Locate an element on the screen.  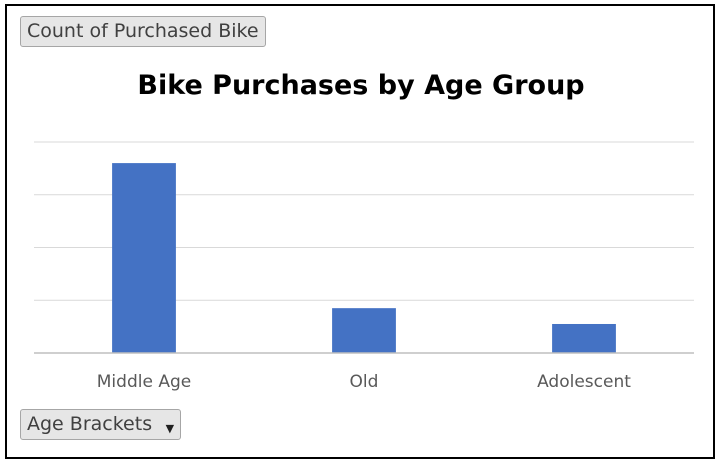
category-label: Middle Age is located at coordinates (144, 382).